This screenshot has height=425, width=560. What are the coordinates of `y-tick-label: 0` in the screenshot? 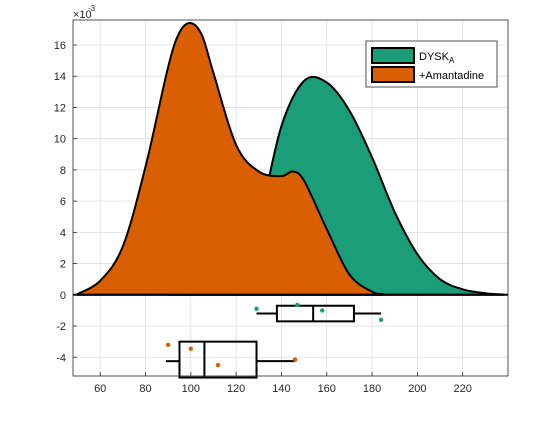 It's located at (63, 296).